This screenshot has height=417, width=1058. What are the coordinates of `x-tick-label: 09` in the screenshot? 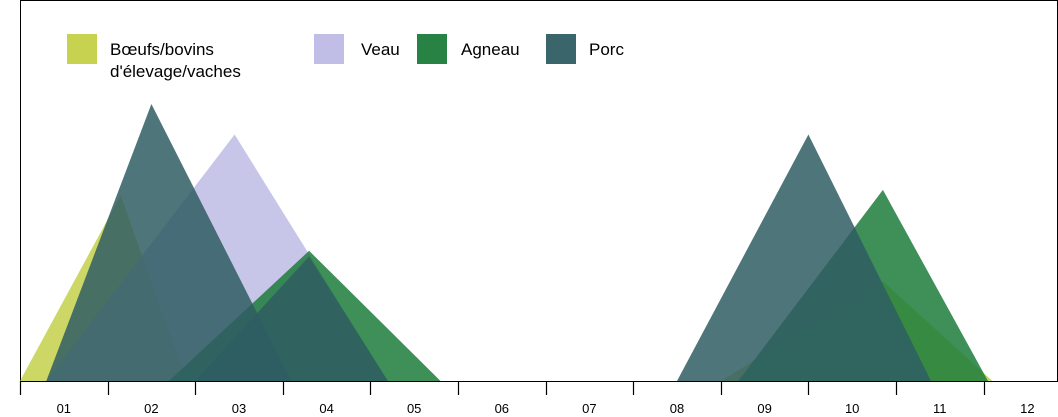 It's located at (764, 408).